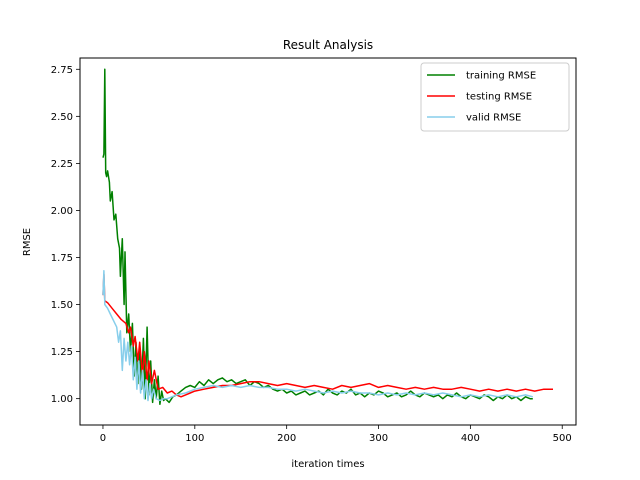 This screenshot has height=480, width=640. What do you see at coordinates (378, 438) in the screenshot?
I see `x-tick-label-3: 300` at bounding box center [378, 438].